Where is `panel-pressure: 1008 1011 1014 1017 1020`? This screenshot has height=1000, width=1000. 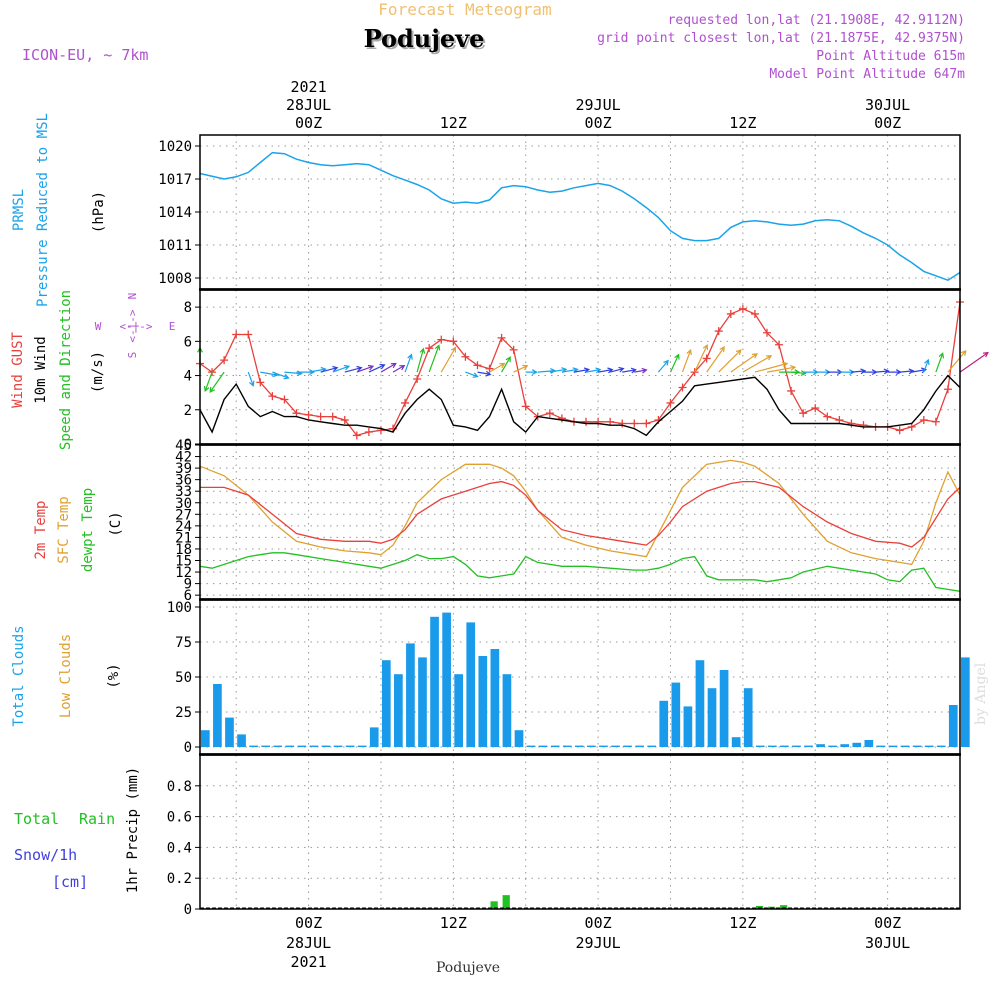 panel-pressure: 1008 1011 1014 1017 1020 is located at coordinates (559, 212).